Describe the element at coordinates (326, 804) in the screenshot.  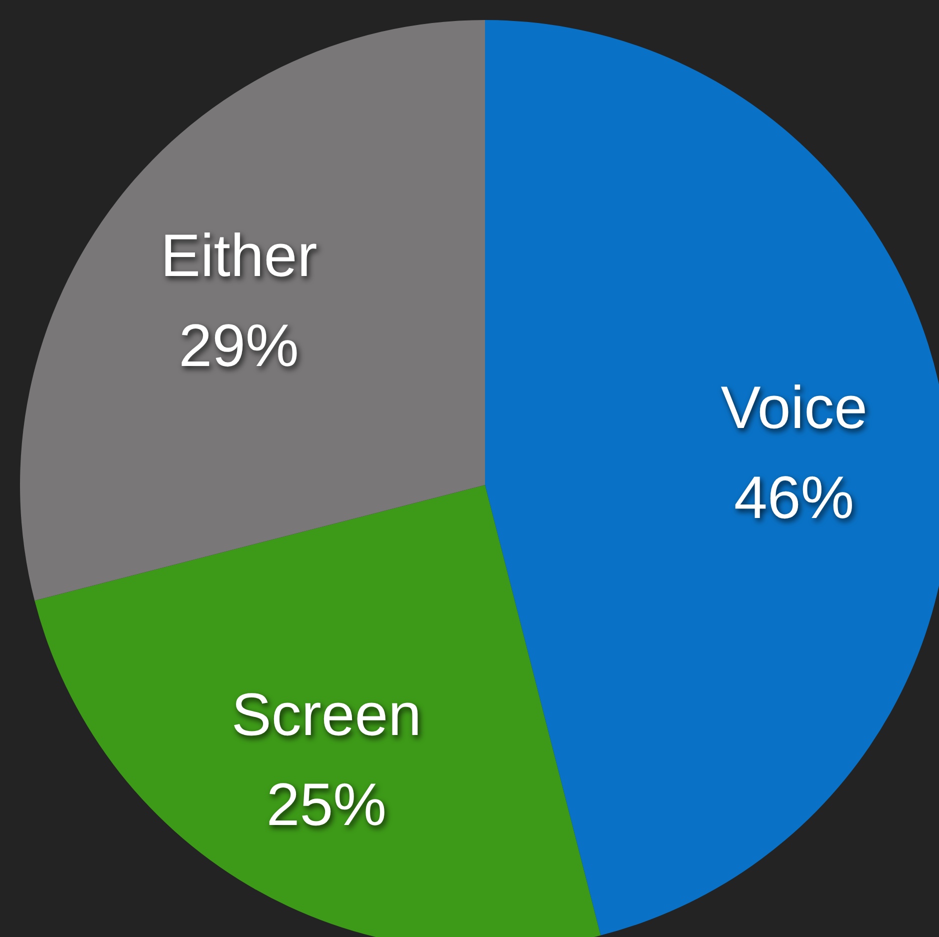
I see `data-label: 25%` at that location.